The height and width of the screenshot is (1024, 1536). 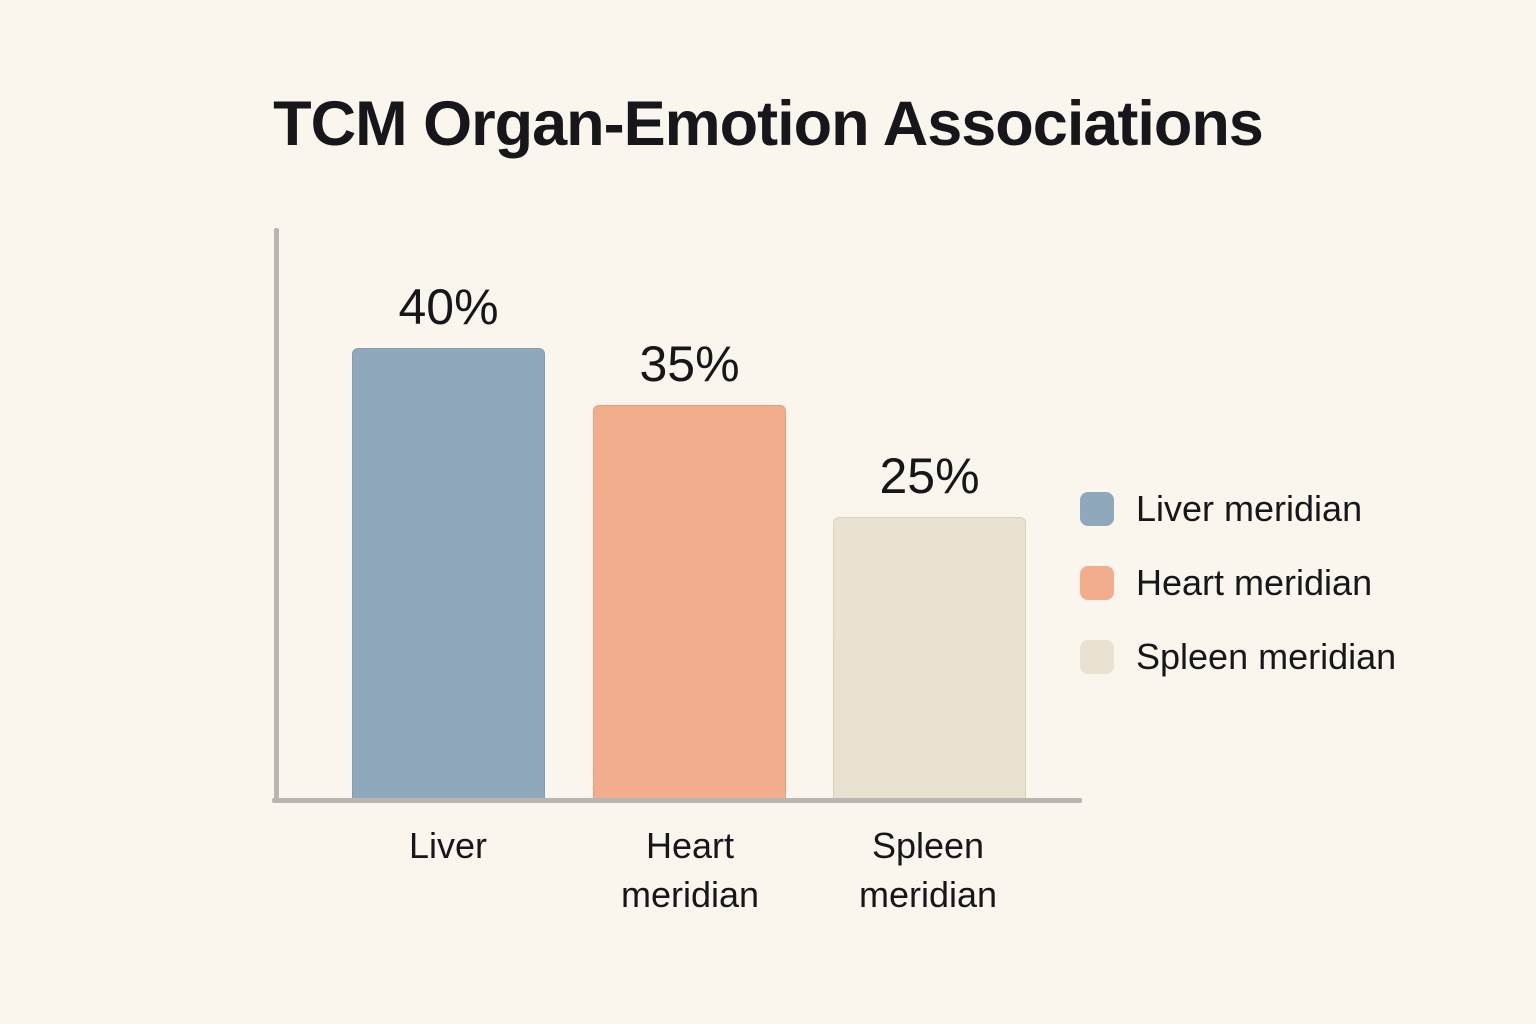 I want to click on bar-value-label-spleen: 25%, so click(x=929, y=476).